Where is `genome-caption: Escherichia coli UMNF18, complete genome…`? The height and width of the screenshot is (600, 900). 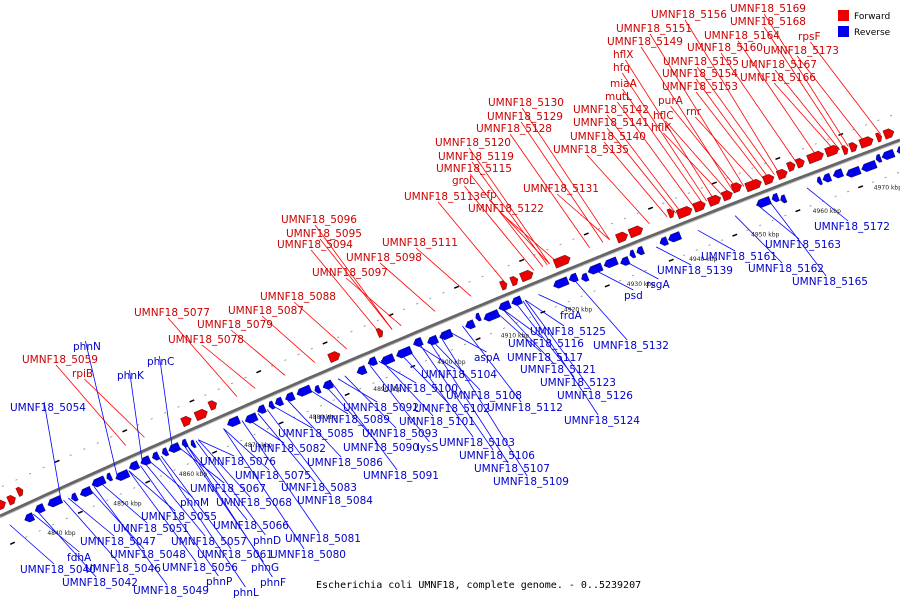
genome-caption: Escherichia coli UMNF18, complete genome… is located at coordinates (478, 585).